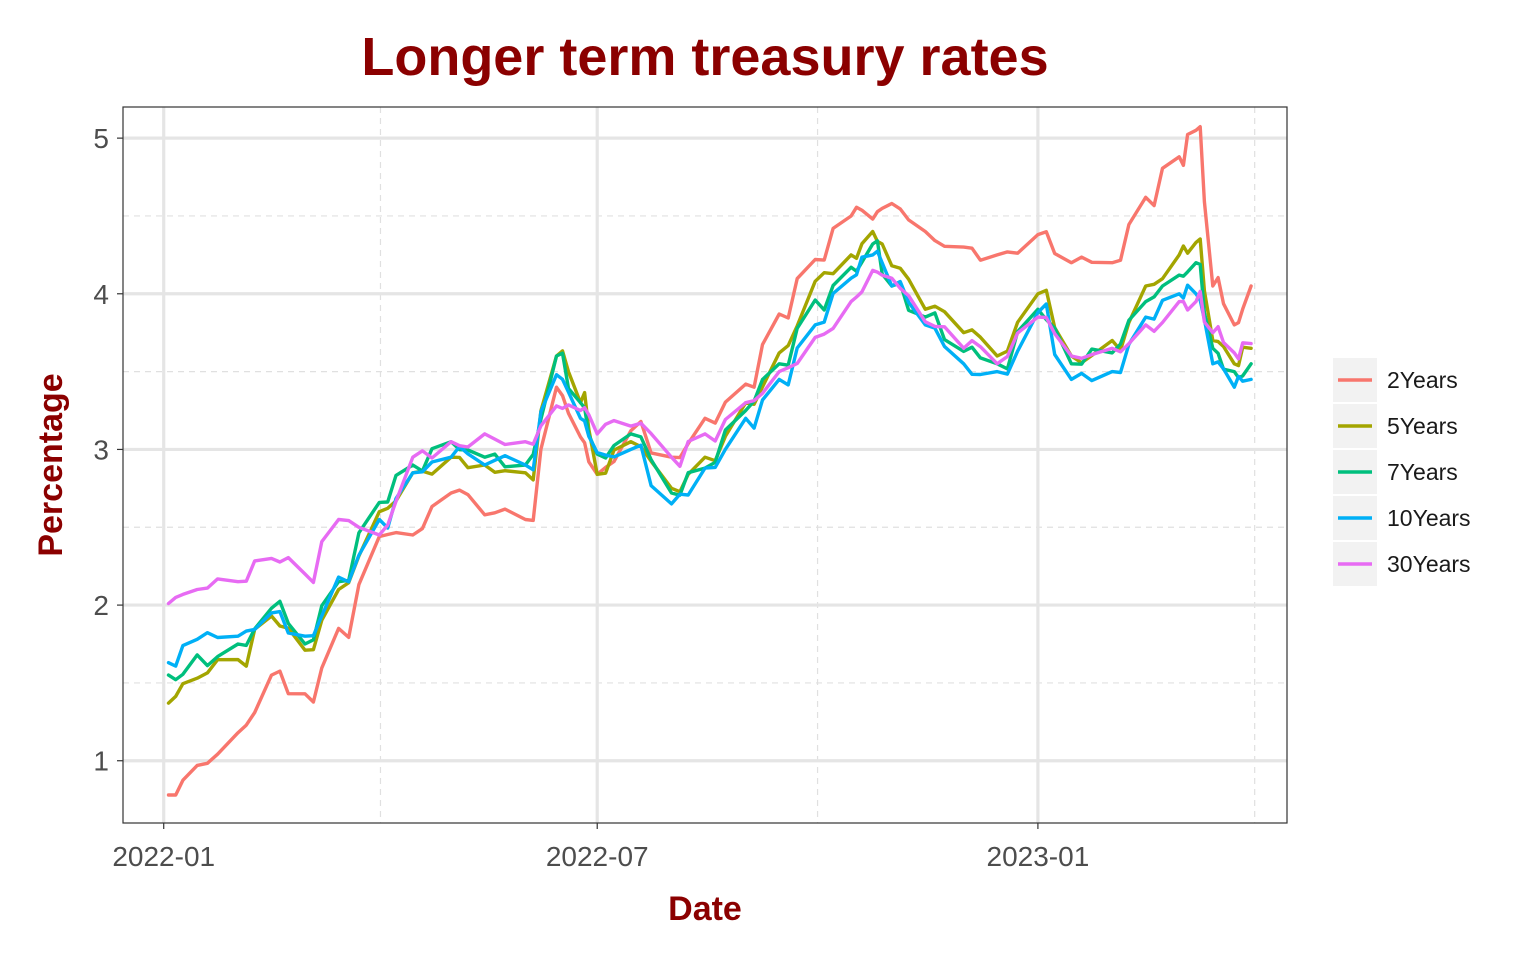 The height and width of the screenshot is (965, 1536). What do you see at coordinates (704, 57) in the screenshot?
I see `chart-title: Longer term treasury rates` at bounding box center [704, 57].